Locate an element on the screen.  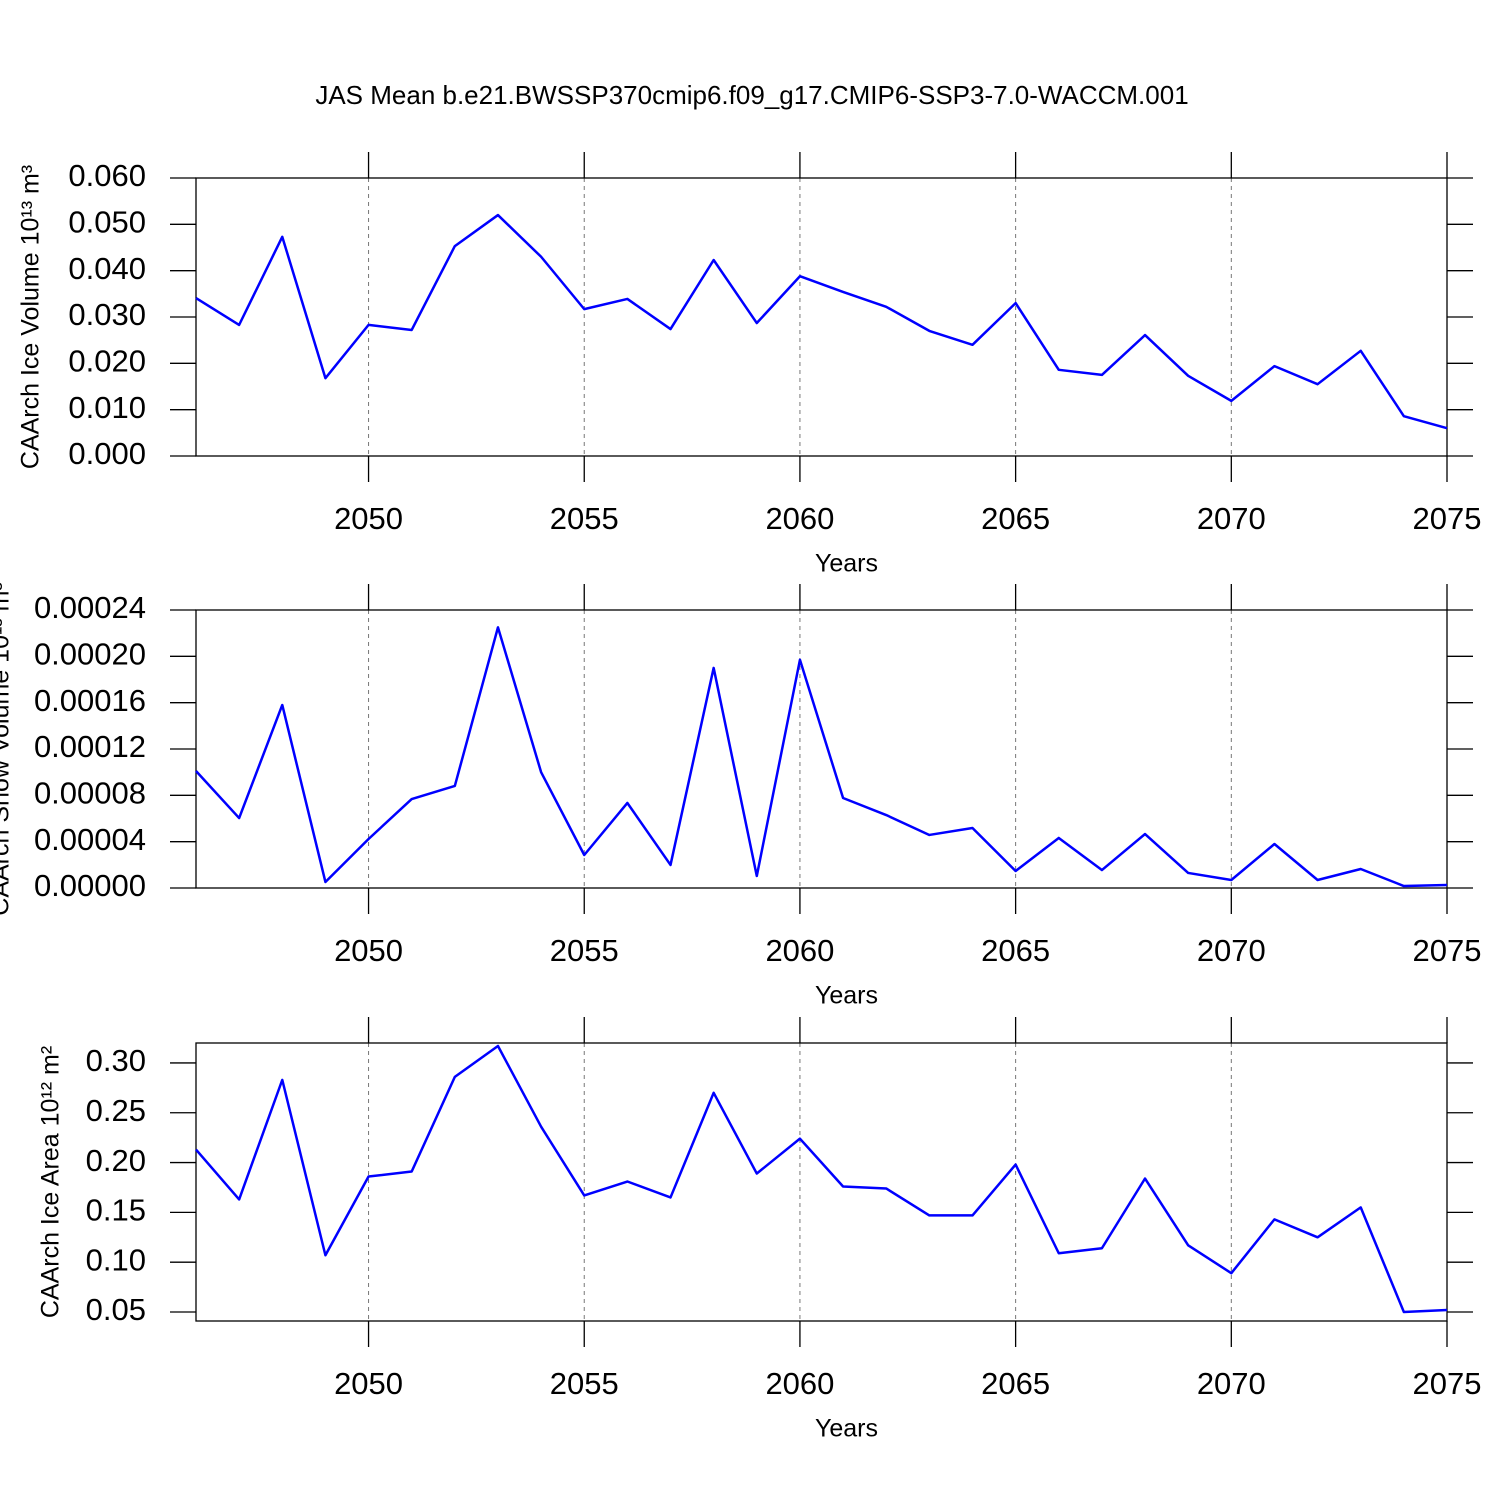
y-tick-label: 0.00016 is located at coordinates (90, 700).